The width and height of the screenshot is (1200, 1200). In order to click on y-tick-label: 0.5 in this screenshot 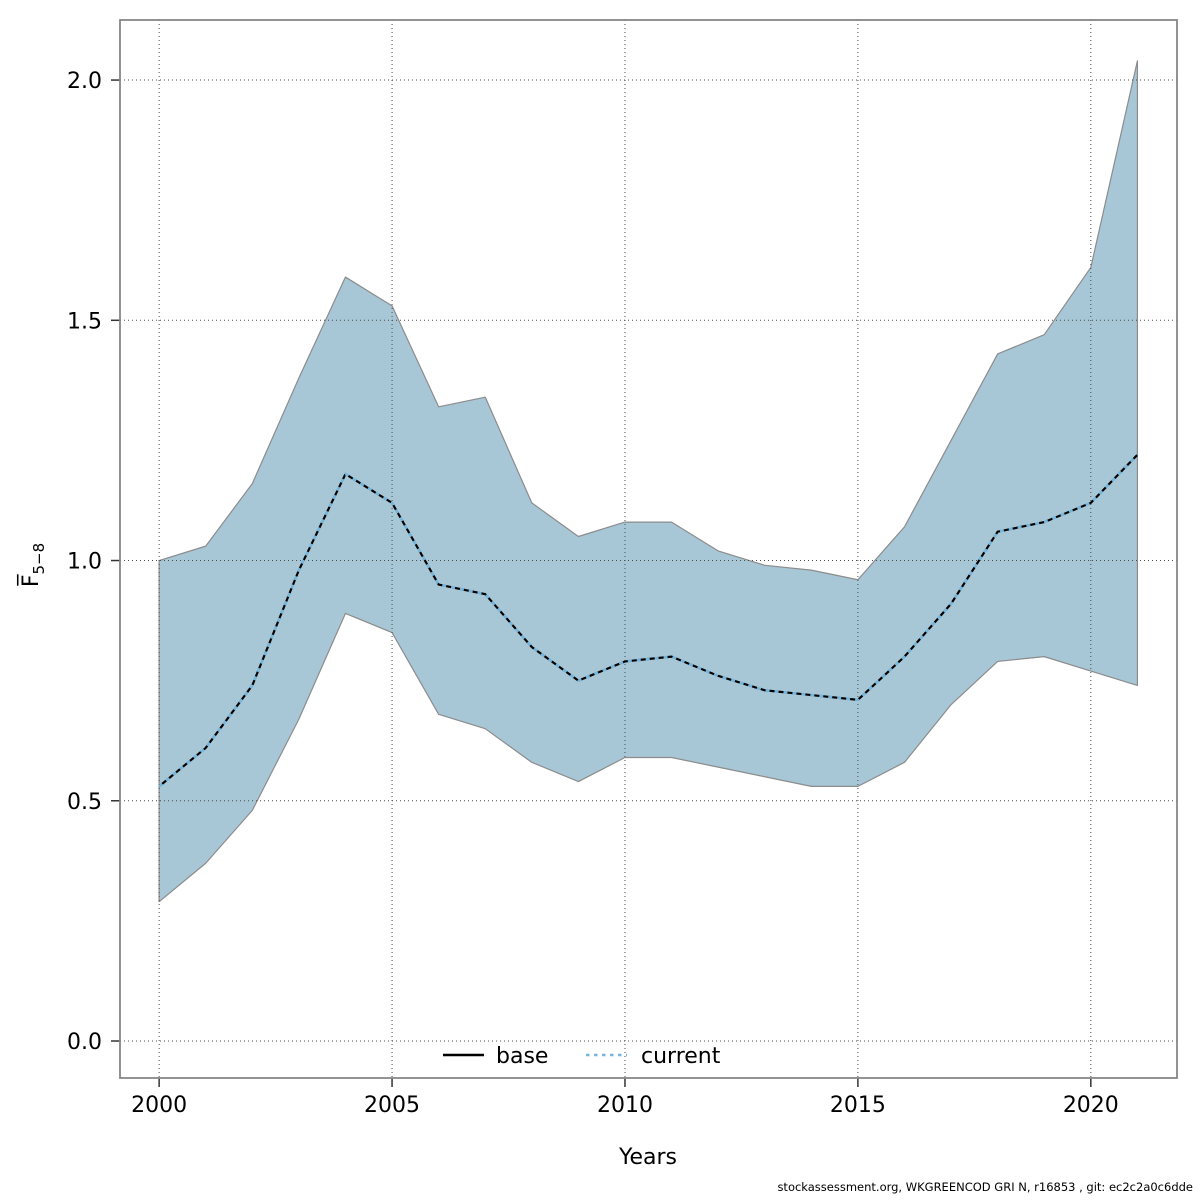, I will do `click(84, 802)`.